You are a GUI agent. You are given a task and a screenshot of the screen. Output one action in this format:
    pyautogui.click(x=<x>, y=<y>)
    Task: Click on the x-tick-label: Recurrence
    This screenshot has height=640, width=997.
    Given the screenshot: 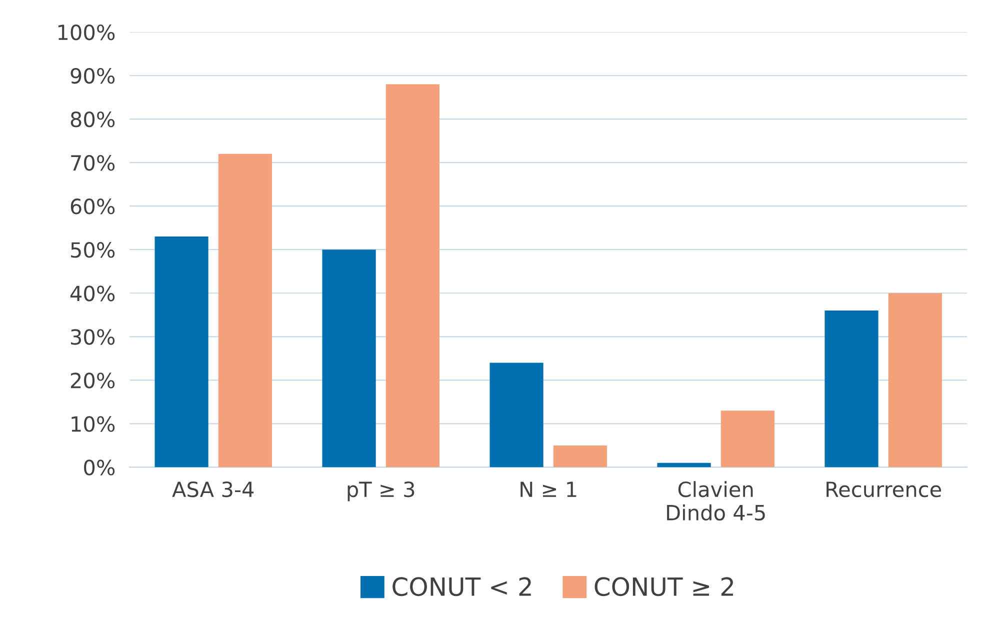 What is the action you would take?
    pyautogui.click(x=884, y=490)
    